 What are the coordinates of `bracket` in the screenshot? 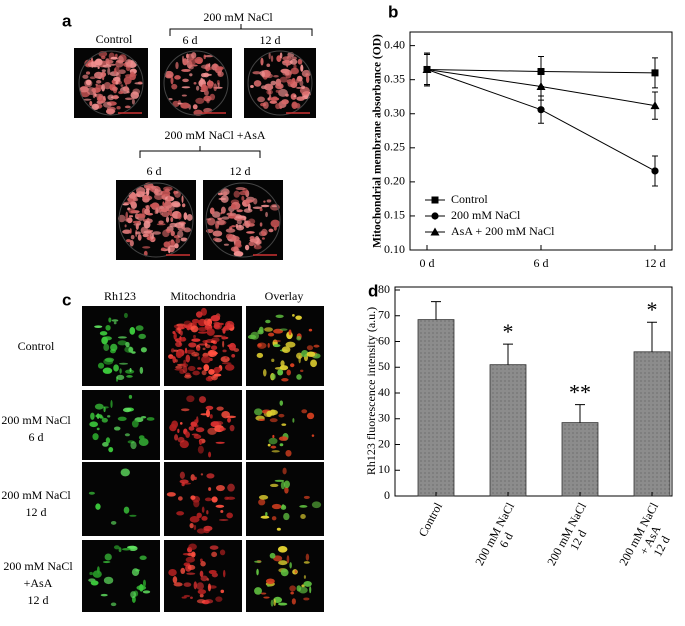 It's located at (241, 30).